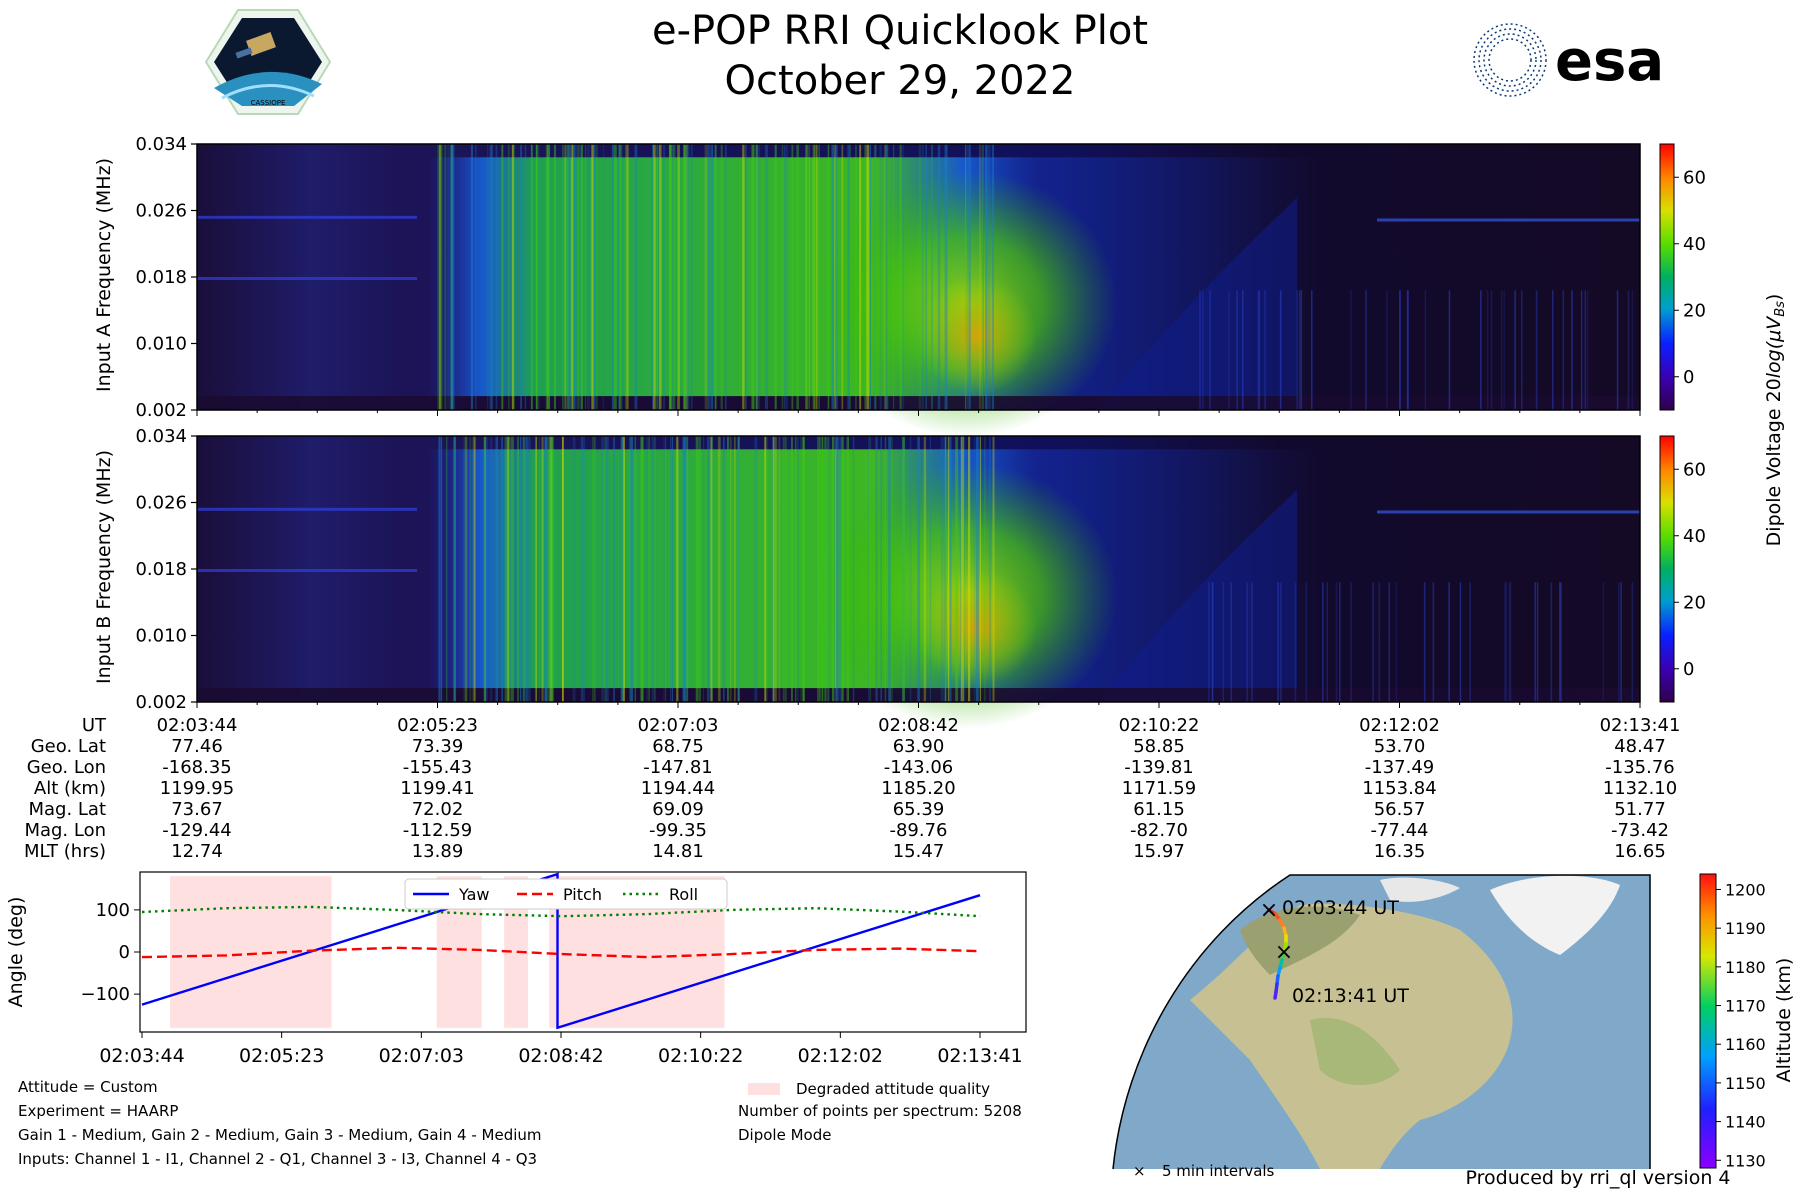 The height and width of the screenshot is (1200, 1800). I want to click on ephemeris-cell: -147.81, so click(677, 767).